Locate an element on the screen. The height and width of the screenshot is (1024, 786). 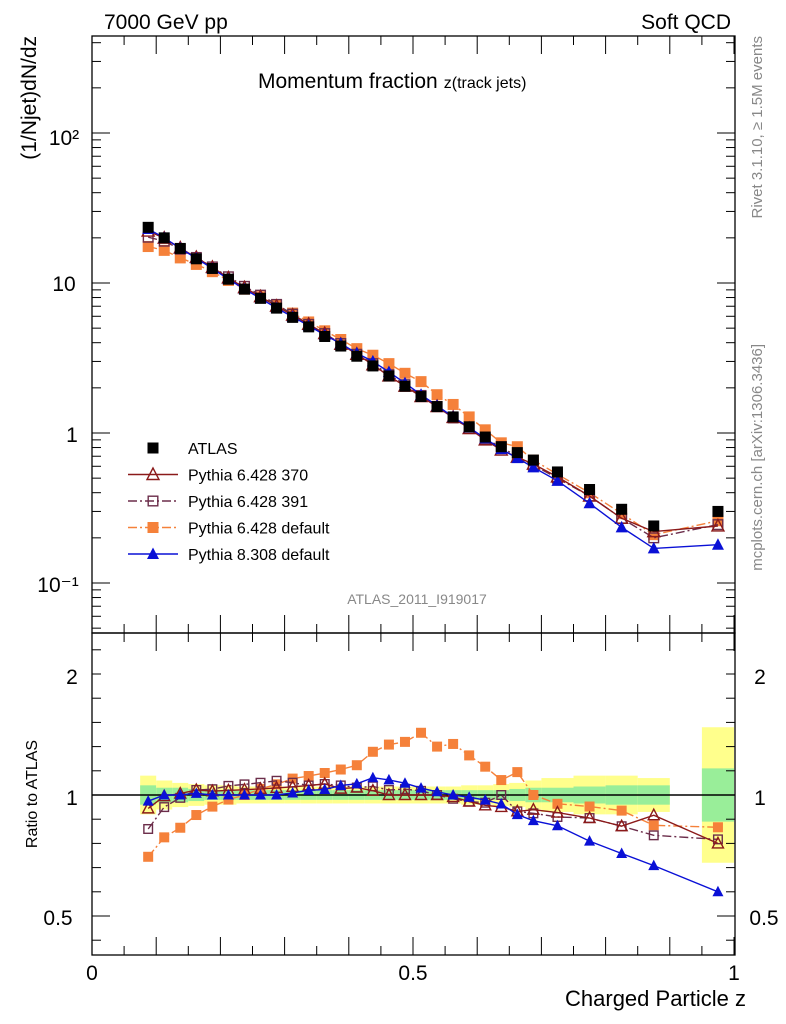
chart-title-main: Momentum fraction is located at coordinates (348, 81).